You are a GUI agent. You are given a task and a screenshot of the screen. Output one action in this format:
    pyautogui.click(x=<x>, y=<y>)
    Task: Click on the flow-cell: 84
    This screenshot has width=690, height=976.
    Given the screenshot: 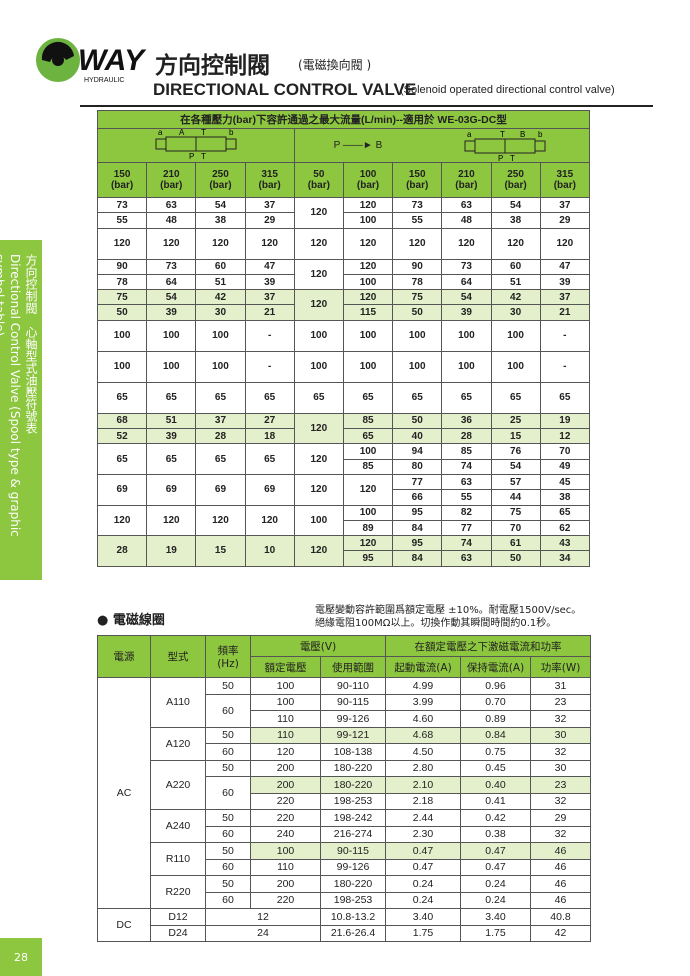 What is the action you would take?
    pyautogui.click(x=417, y=558)
    